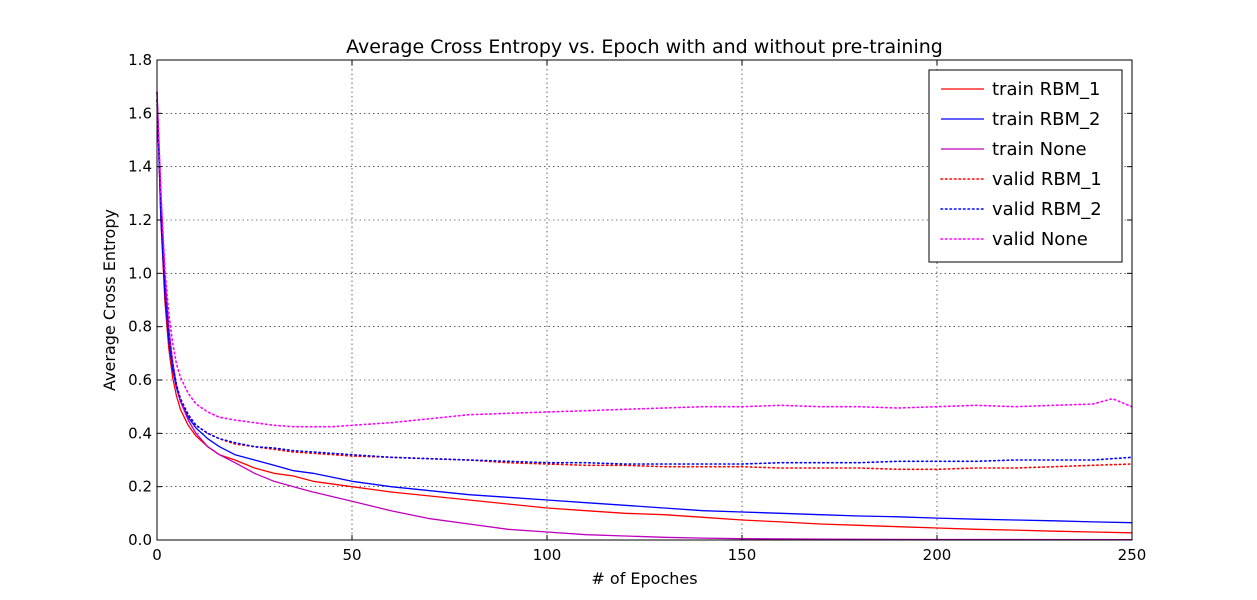 This screenshot has width=1257, height=600. What do you see at coordinates (1046, 119) in the screenshot?
I see `legend-label-1: train RBM_2` at bounding box center [1046, 119].